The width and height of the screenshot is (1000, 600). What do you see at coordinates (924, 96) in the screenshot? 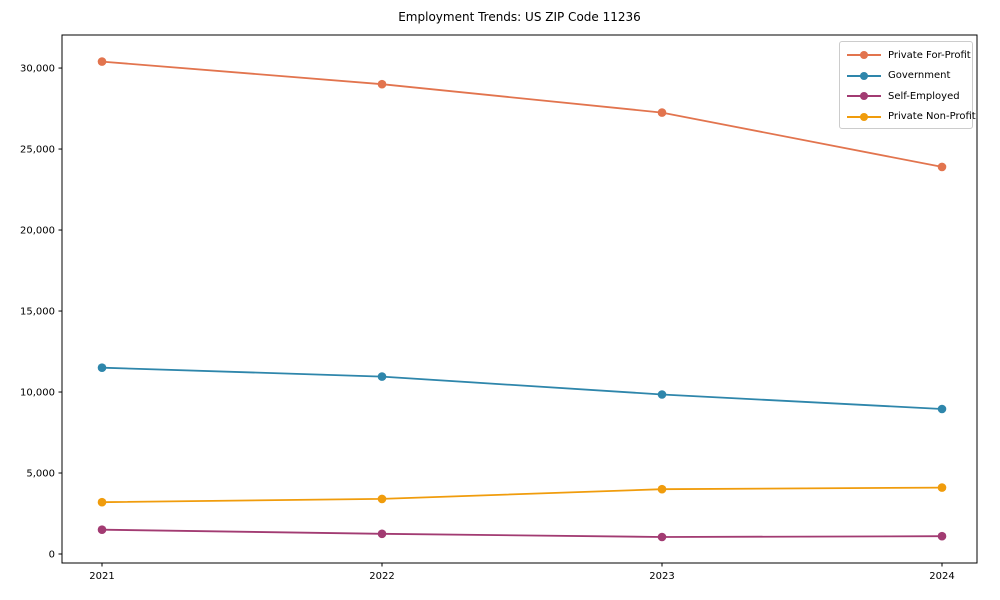
I see `legend-label: Self-Employed` at bounding box center [924, 96].